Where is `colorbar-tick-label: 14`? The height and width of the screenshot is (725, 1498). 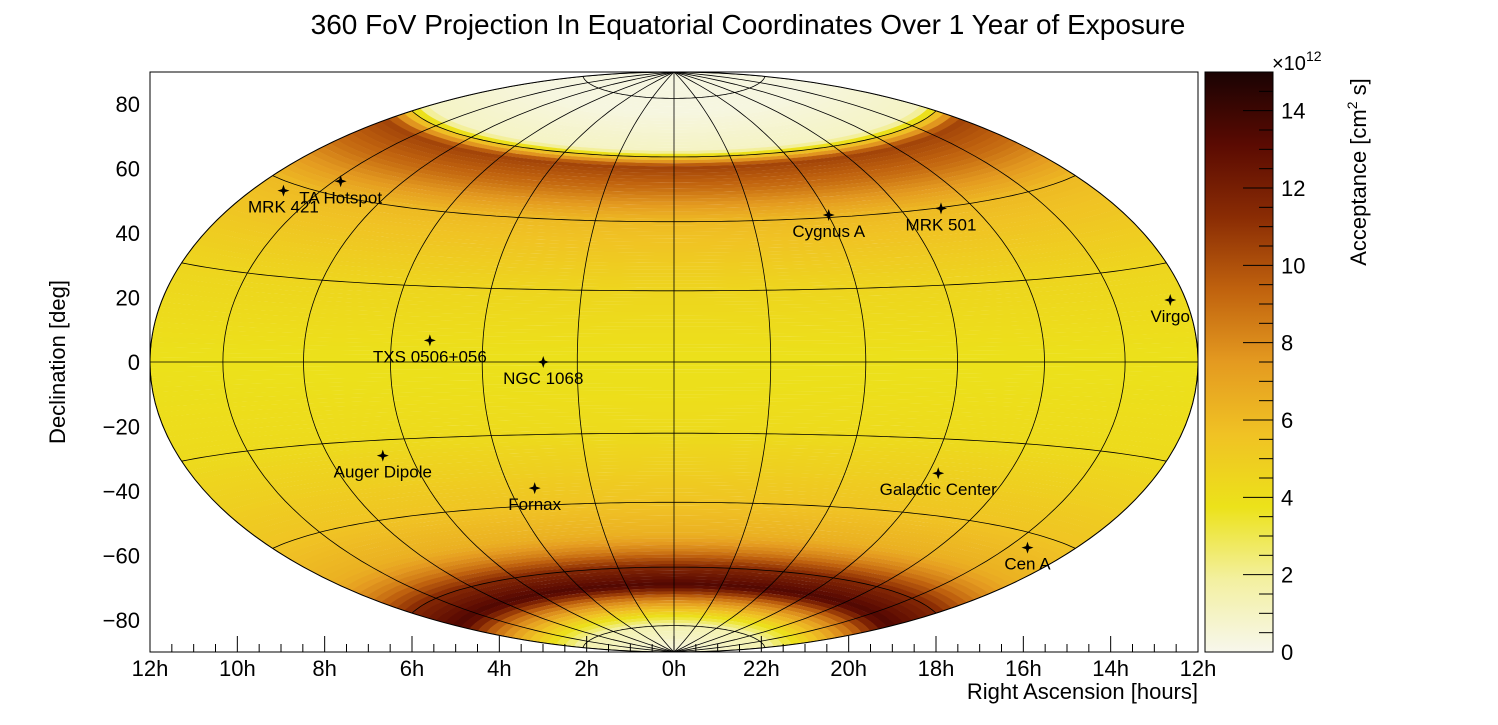 colorbar-tick-label: 14 is located at coordinates (1293, 111).